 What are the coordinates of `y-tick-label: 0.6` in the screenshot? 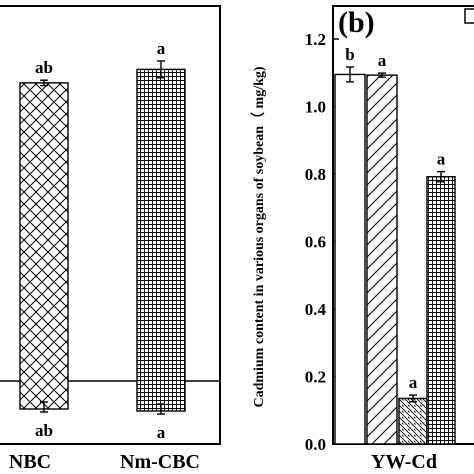 It's located at (315, 242).